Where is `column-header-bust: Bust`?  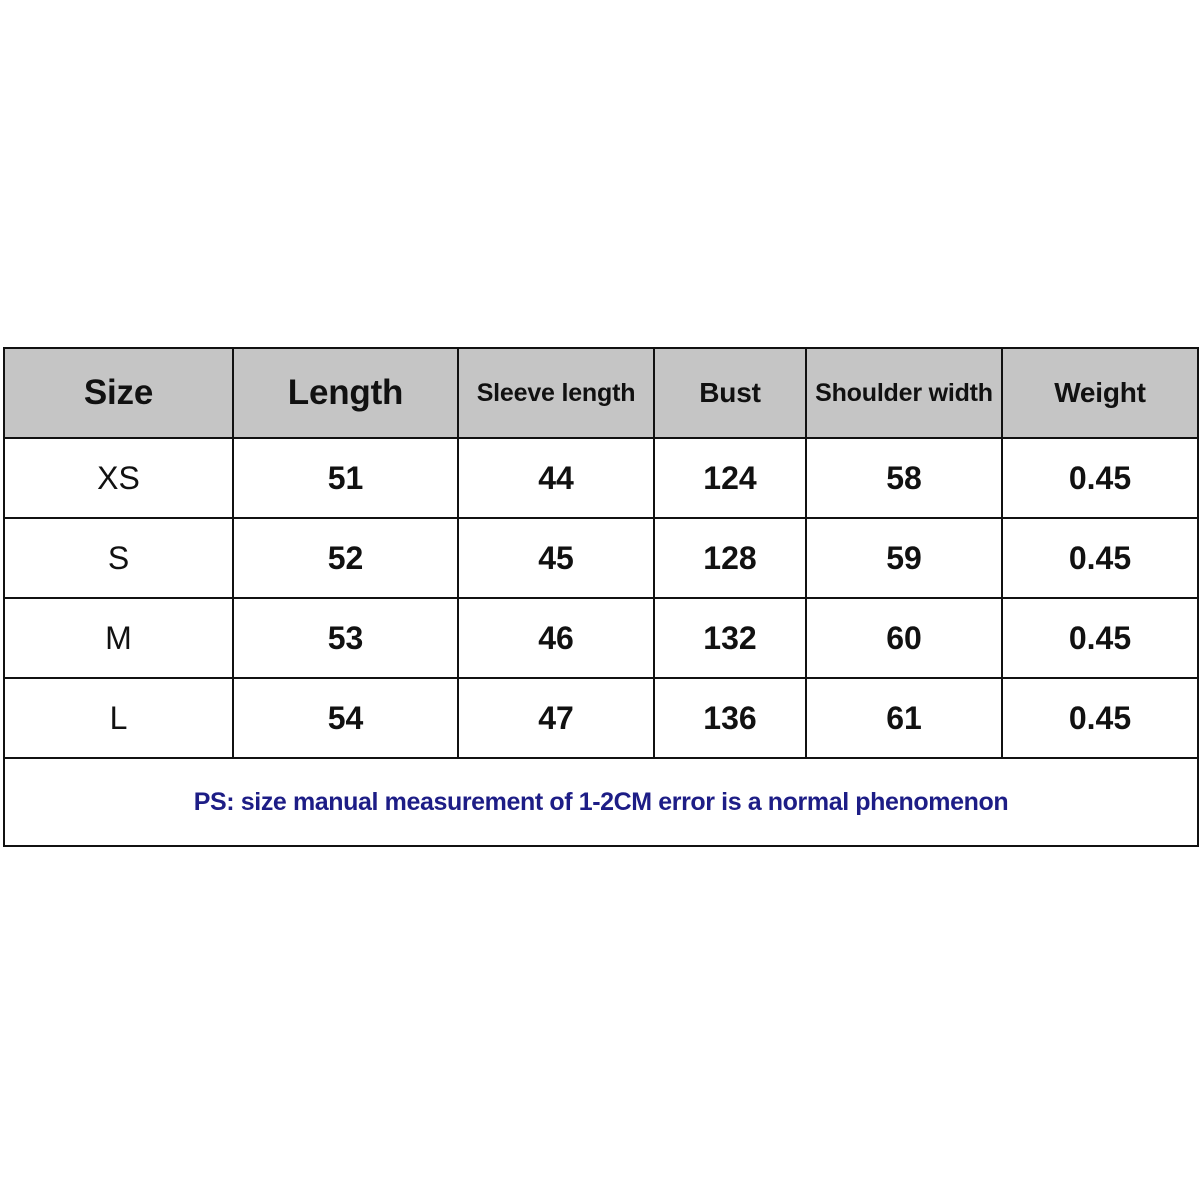
column-header-bust: Bust is located at coordinates (730, 393).